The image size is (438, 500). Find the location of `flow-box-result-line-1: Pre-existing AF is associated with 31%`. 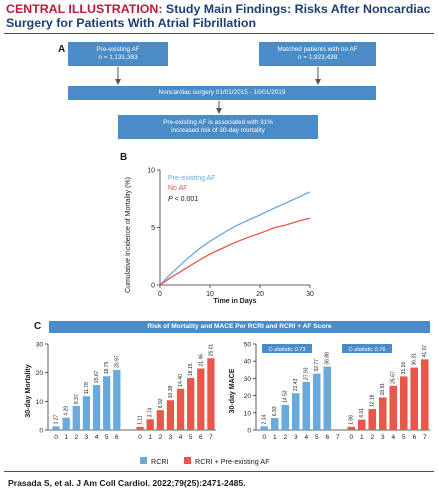

flow-box-result-line-1: Pre-existing AF is associated with 31% is located at coordinates (218, 123).